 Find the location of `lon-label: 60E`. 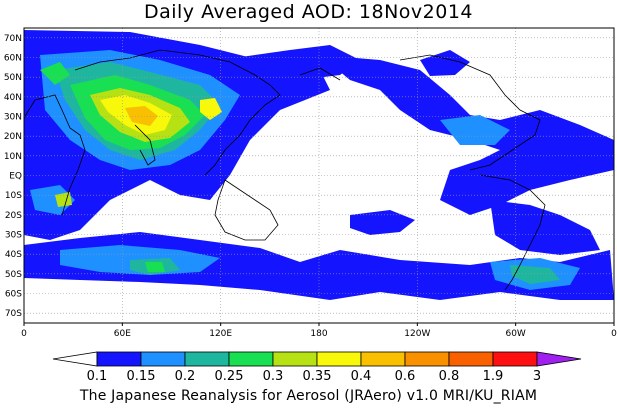

lon-label: 60E is located at coordinates (122, 334).